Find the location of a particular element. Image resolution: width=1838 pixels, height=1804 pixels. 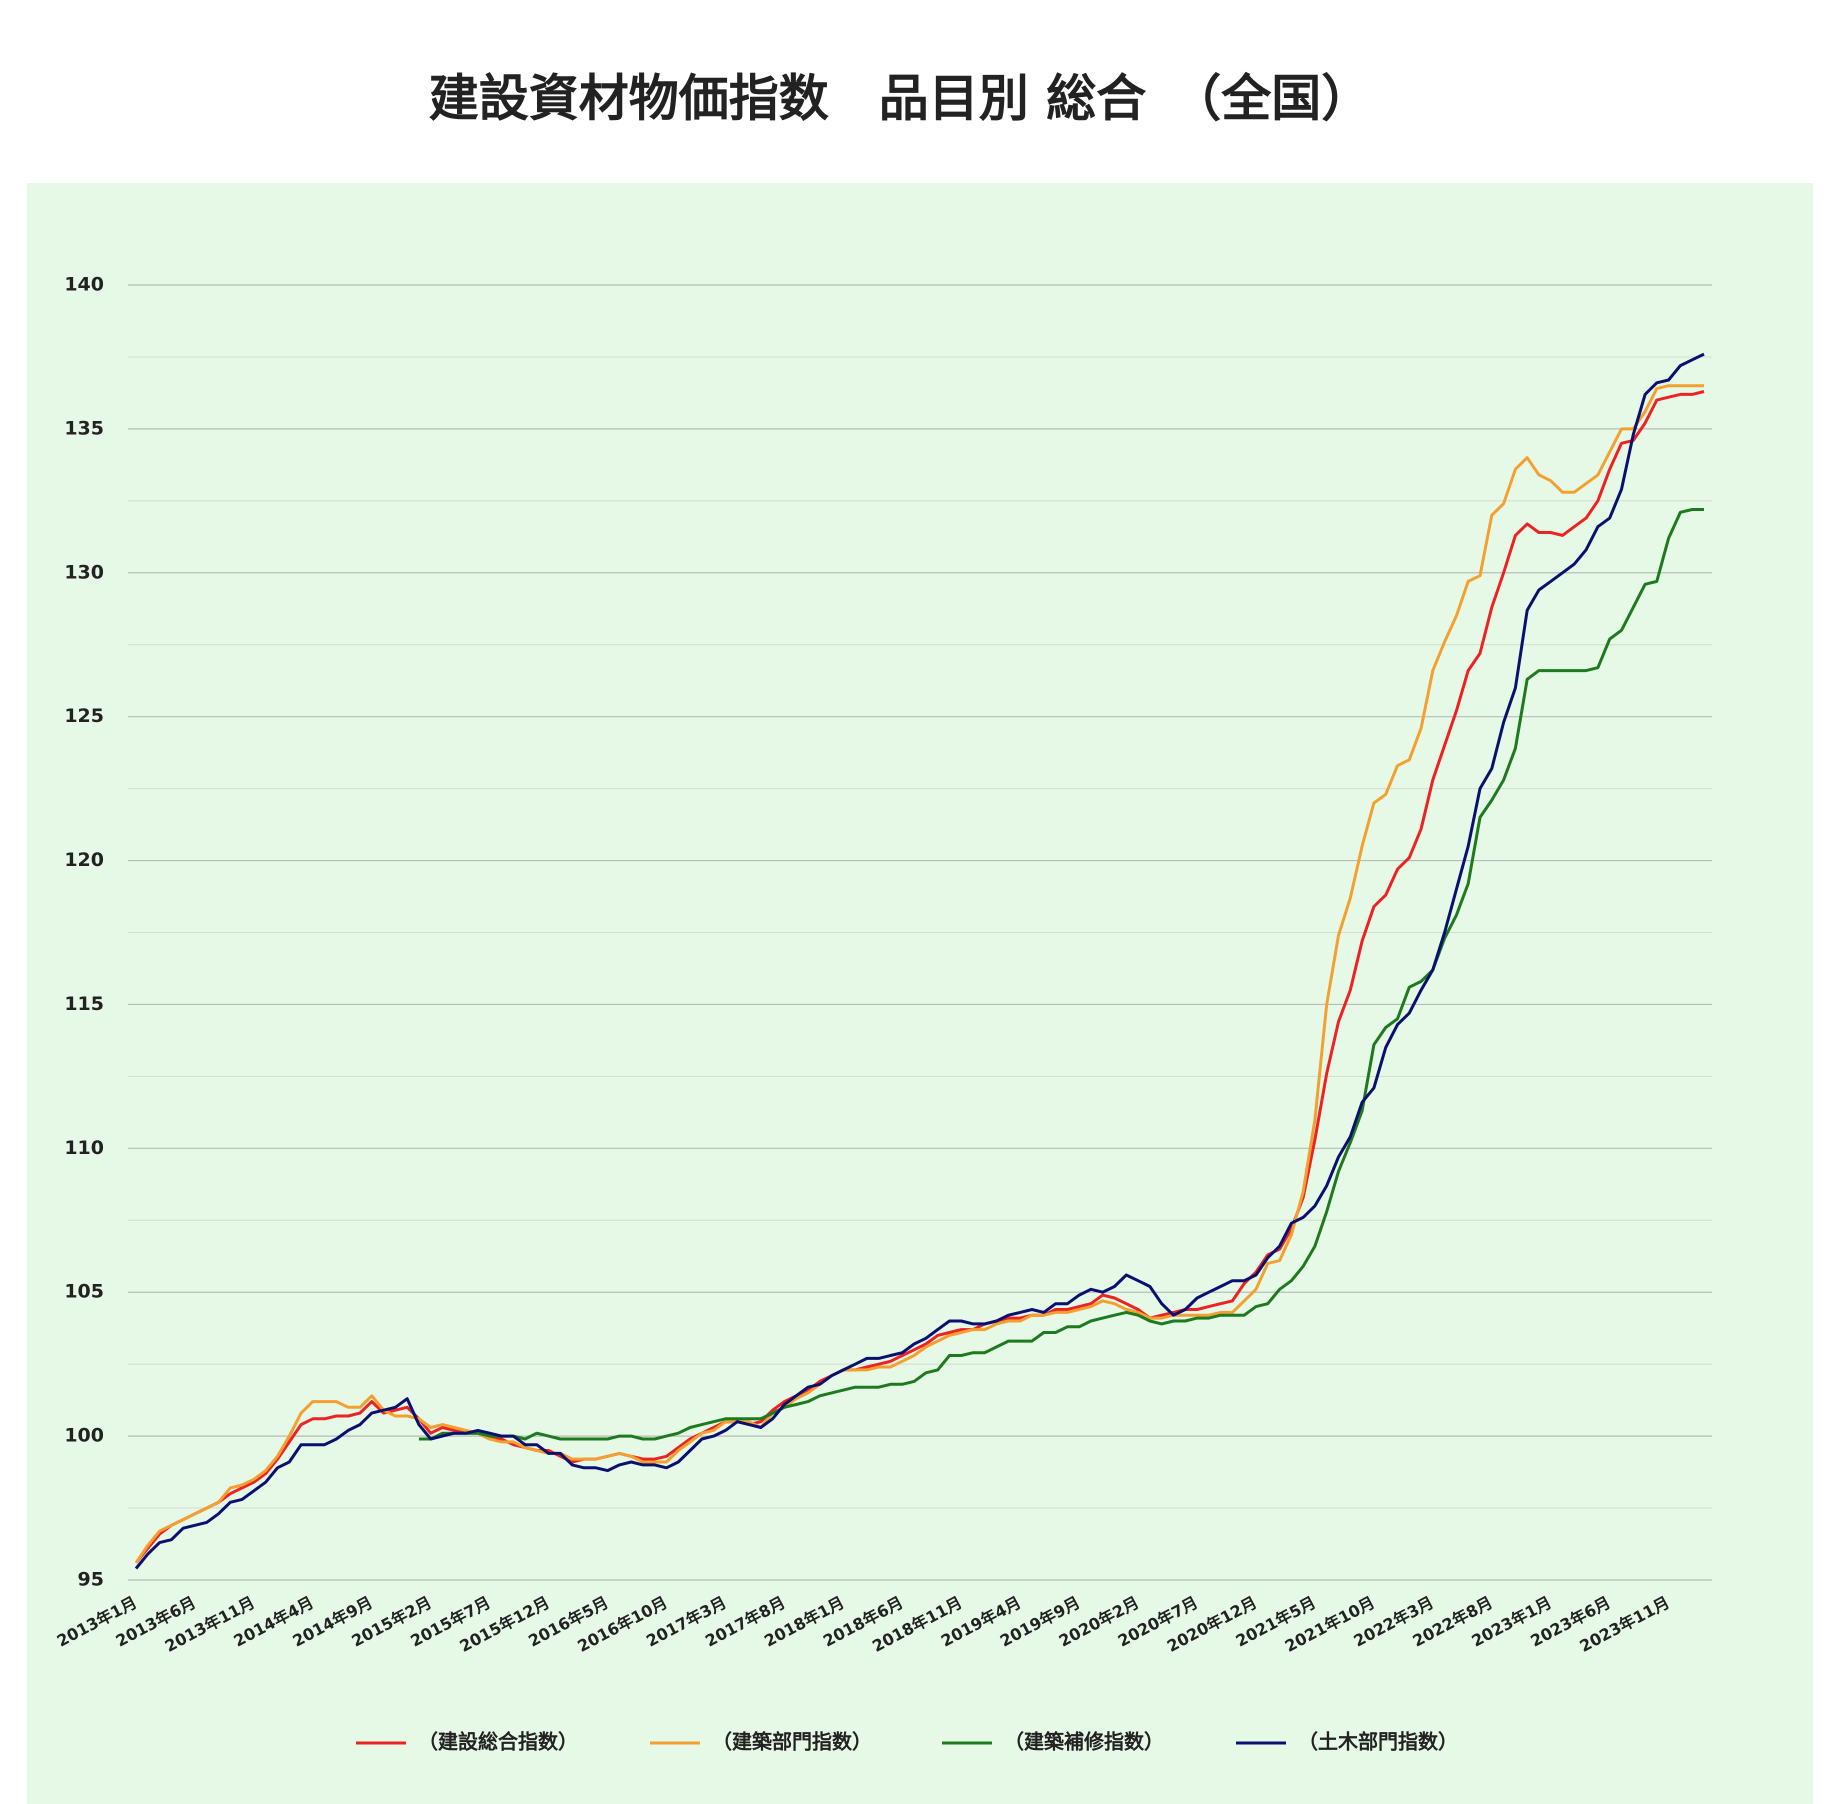

legend-label: （建築補修指数） is located at coordinates (1084, 1742).